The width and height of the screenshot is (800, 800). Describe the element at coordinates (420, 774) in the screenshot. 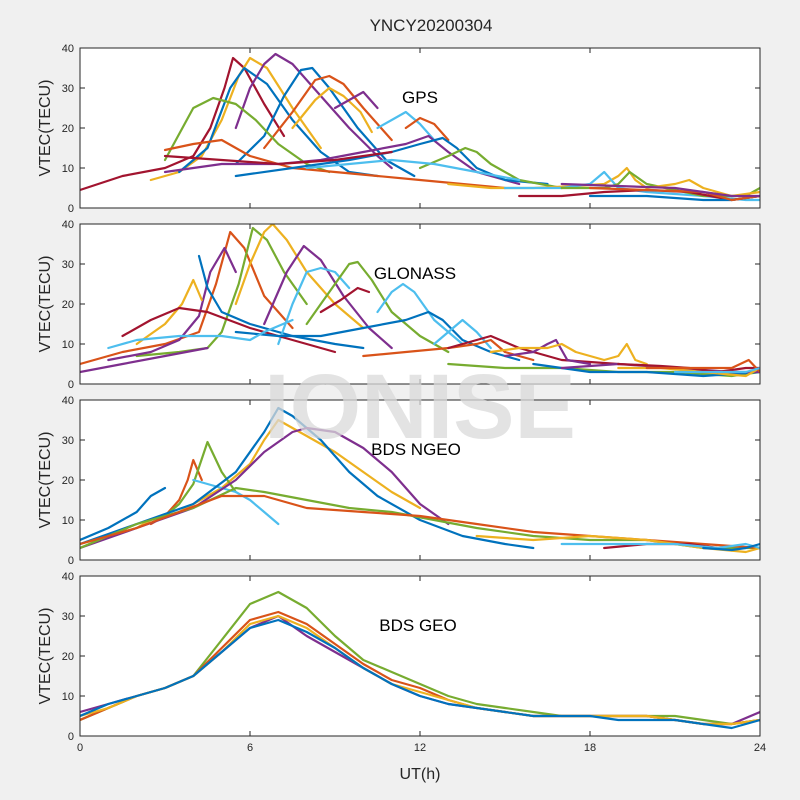

I see `x-axis-label: UT(h)` at that location.